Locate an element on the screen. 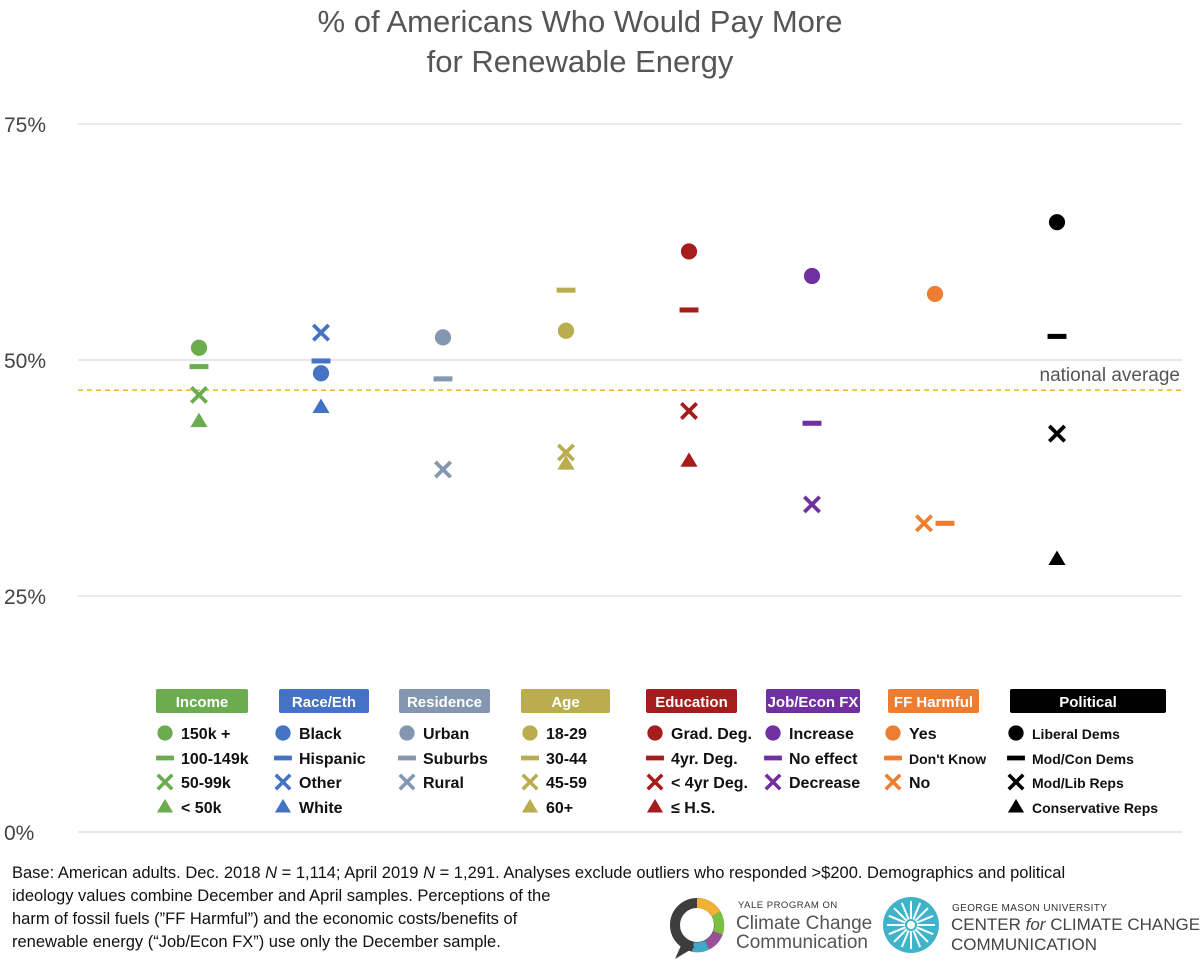 The width and height of the screenshot is (1200, 968). legend-title: Income is located at coordinates (202, 702).